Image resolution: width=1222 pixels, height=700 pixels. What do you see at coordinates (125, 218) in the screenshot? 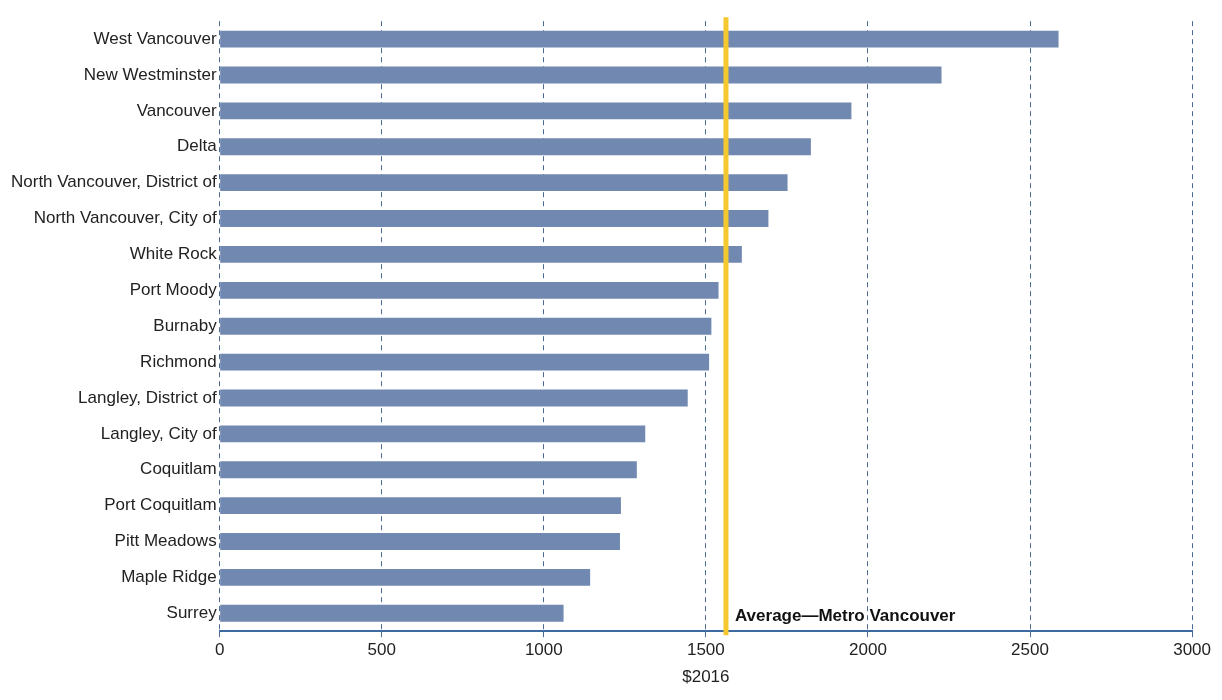
I see `y-tick-label: North Vancouver, City of` at bounding box center [125, 218].